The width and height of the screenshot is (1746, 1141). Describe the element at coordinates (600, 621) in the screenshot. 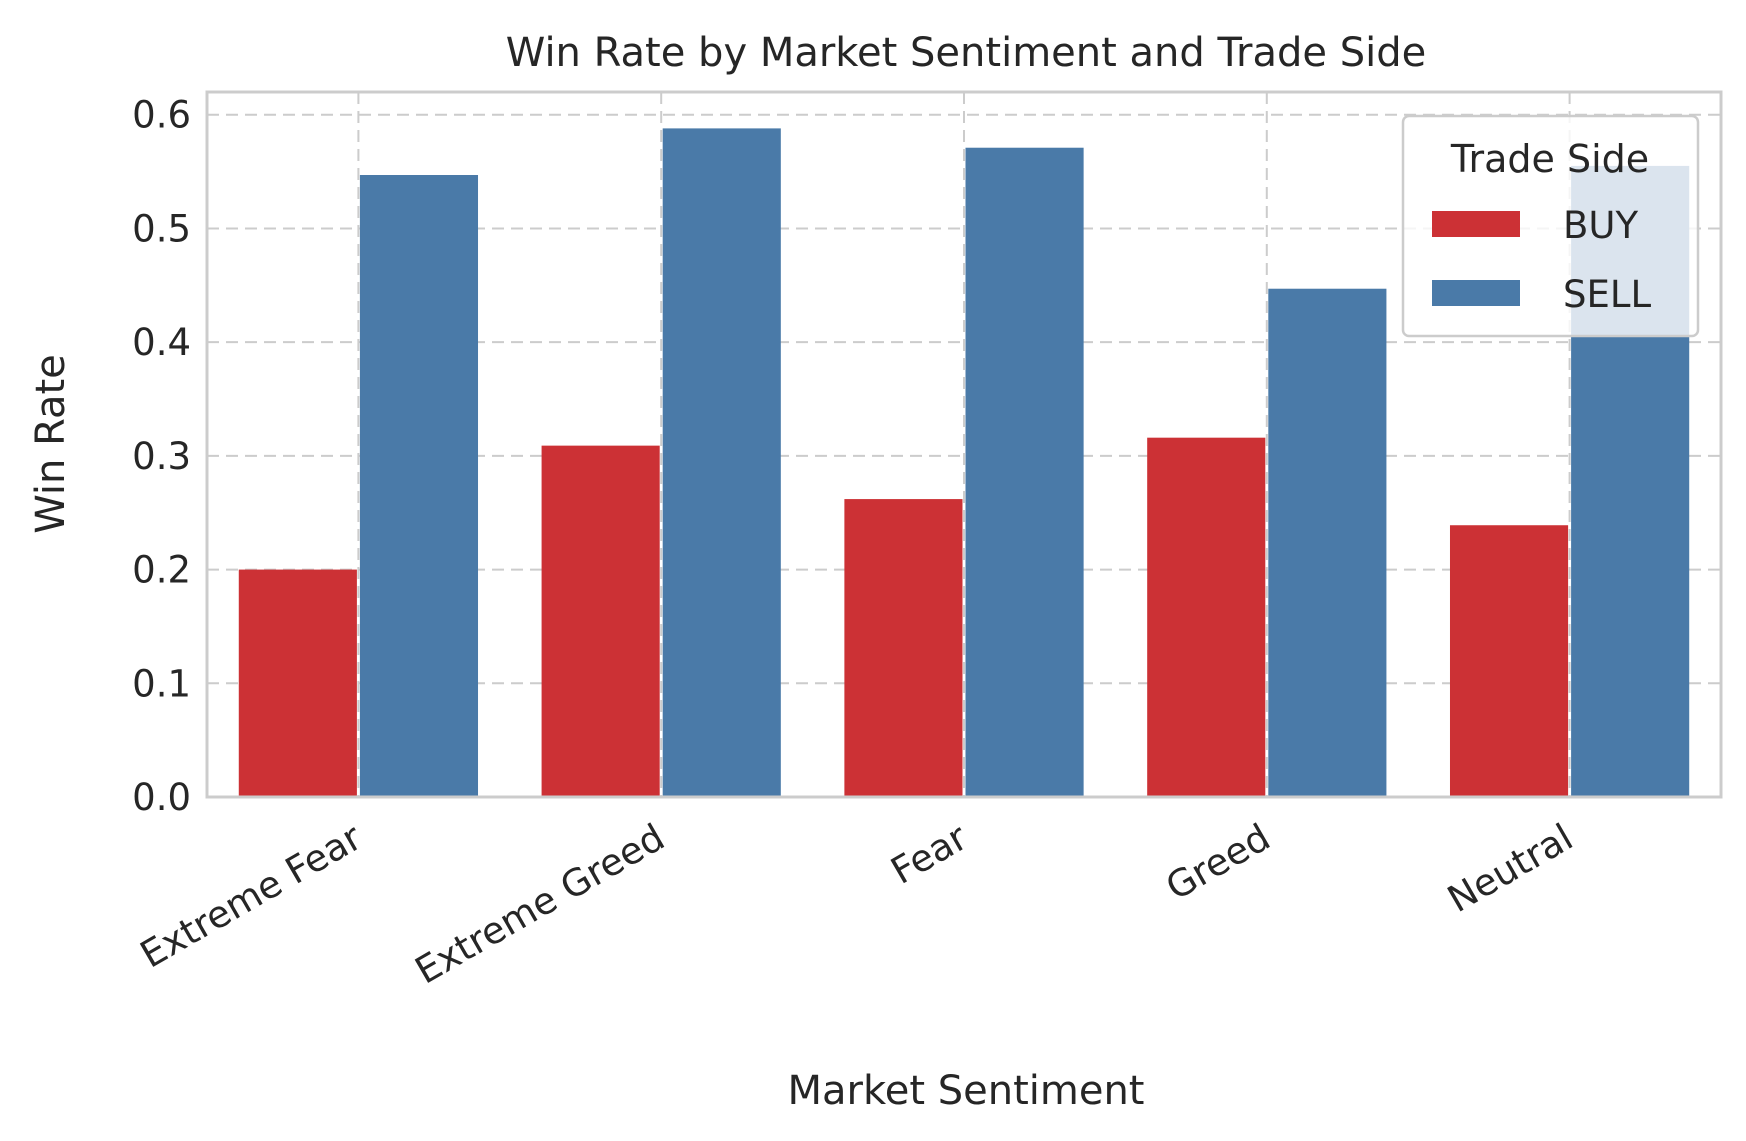

I see `bar-buy-extreme-greed` at that location.